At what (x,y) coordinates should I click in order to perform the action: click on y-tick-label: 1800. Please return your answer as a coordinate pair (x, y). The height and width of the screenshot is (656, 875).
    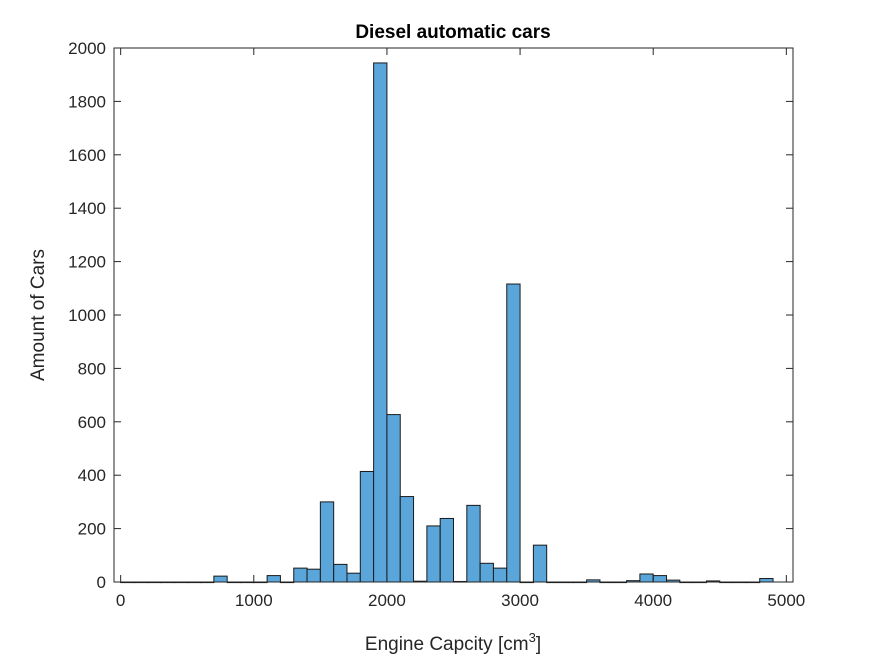
    Looking at the image, I should click on (87, 101).